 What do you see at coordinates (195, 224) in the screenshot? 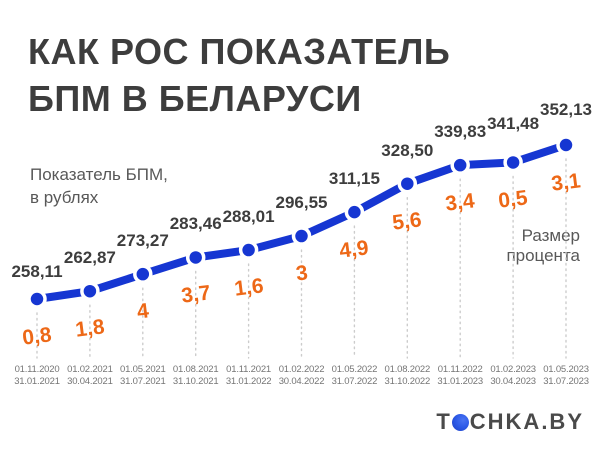
I see `value-label: 283,46` at bounding box center [195, 224].